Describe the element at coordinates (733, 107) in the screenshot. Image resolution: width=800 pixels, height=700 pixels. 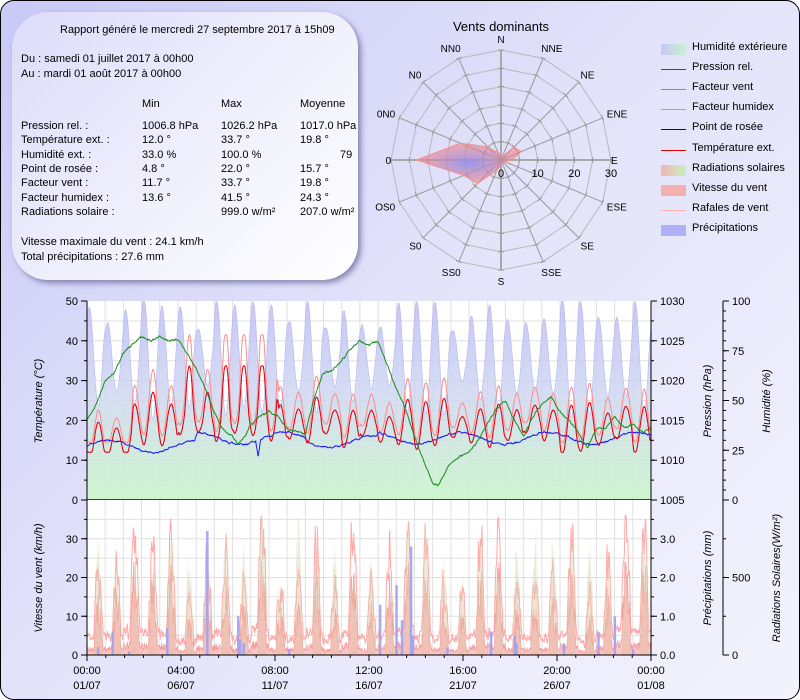
I see `legend-label: Facteur humidex` at that location.